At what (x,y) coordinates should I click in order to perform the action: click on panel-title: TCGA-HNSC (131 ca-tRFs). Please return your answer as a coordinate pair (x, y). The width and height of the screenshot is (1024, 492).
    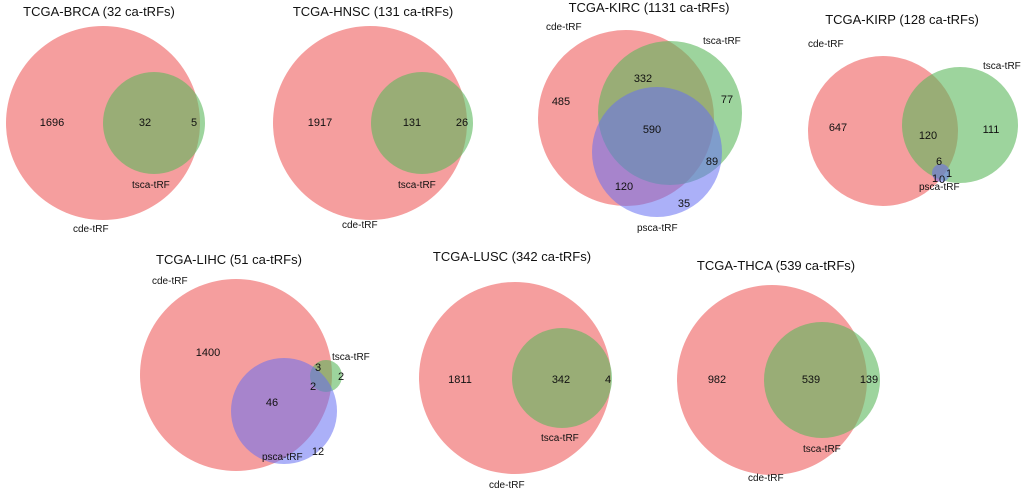
    Looking at the image, I should click on (373, 11).